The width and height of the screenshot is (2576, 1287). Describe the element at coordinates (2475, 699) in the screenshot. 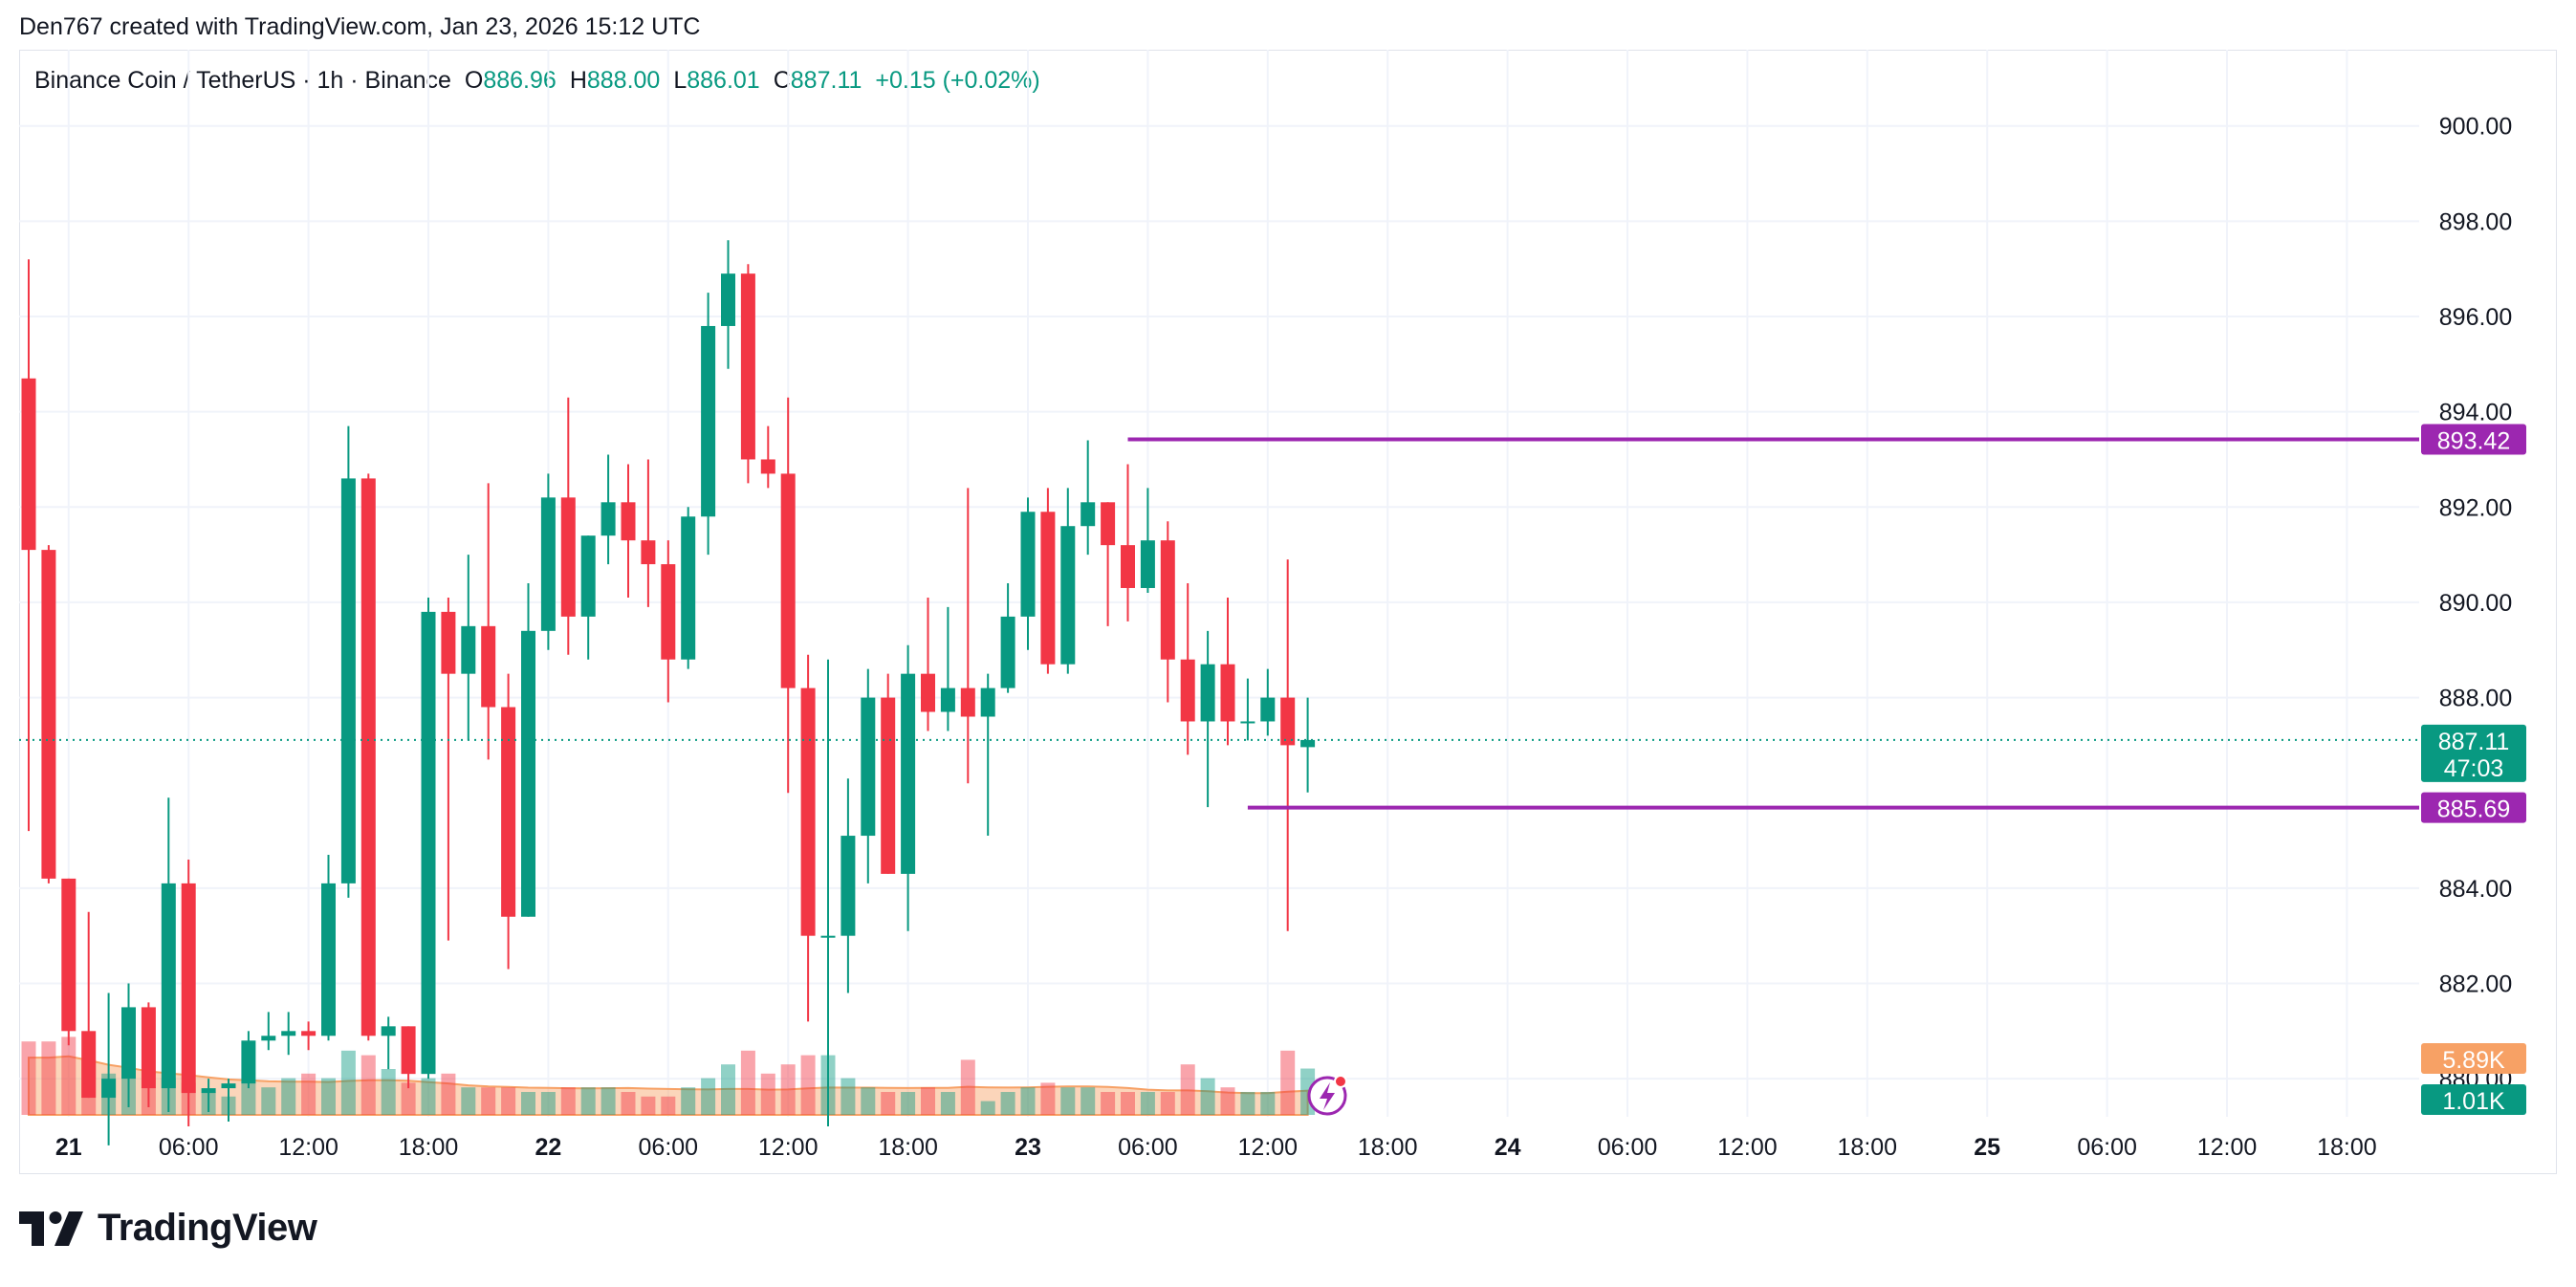

I see `price-tick-label: 888.00` at that location.